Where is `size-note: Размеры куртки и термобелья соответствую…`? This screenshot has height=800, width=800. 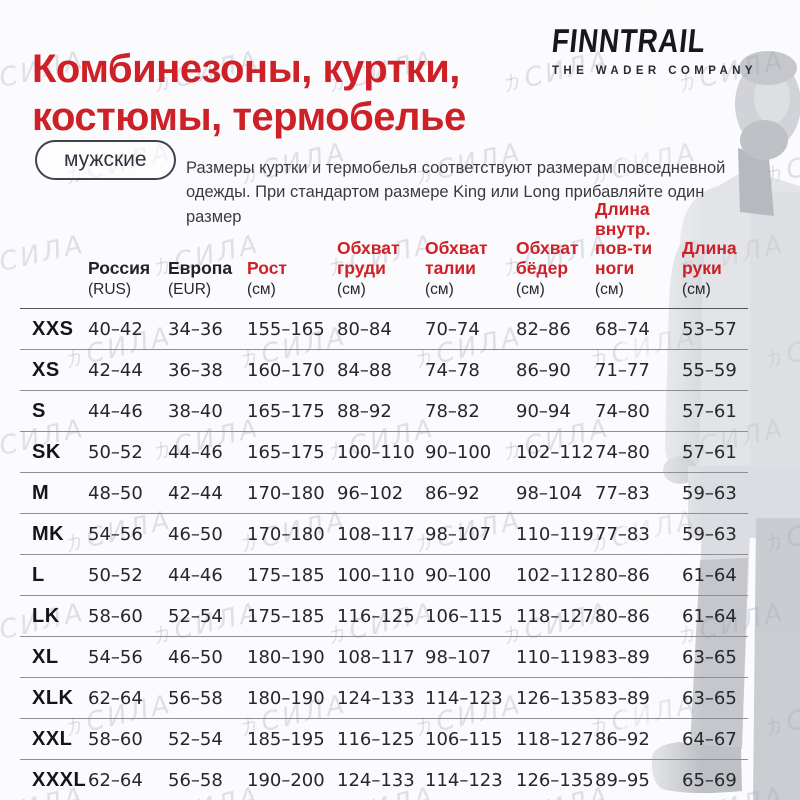
size-note: Размеры куртки и термобелья соответствую… is located at coordinates (456, 192).